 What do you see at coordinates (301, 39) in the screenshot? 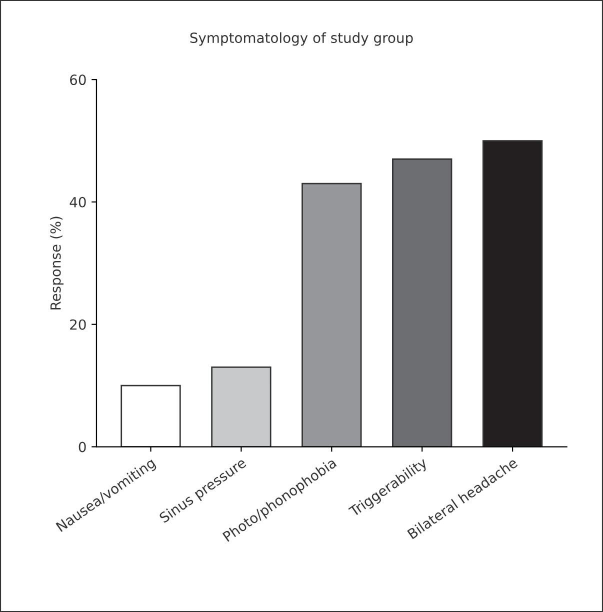
I see `chart-title: Symptomatology of study group` at bounding box center [301, 39].